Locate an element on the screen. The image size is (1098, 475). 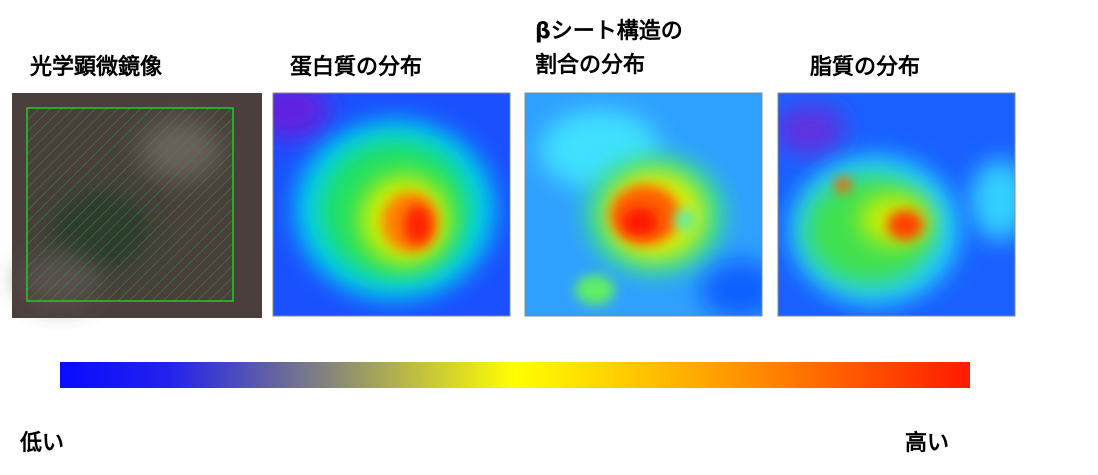
beta-sheet-map is located at coordinates (643, 204).